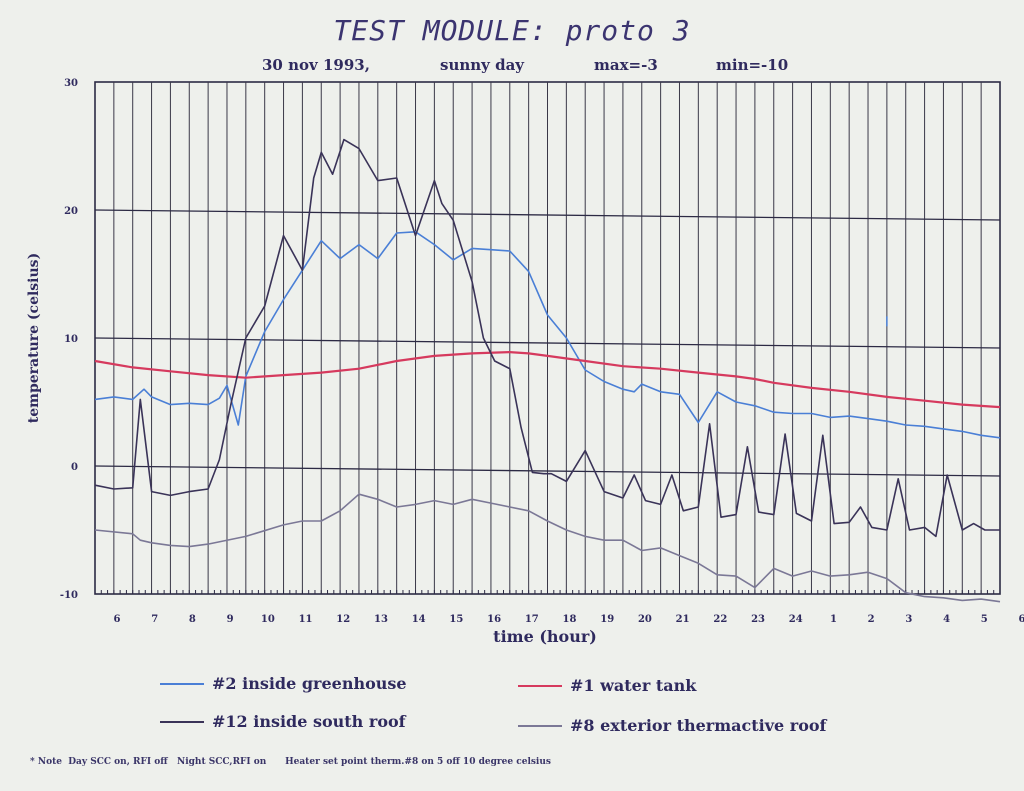 The height and width of the screenshot is (791, 1024). What do you see at coordinates (633, 685) in the screenshot?
I see `legend-label-water-tank: #1 water tank` at bounding box center [633, 685].